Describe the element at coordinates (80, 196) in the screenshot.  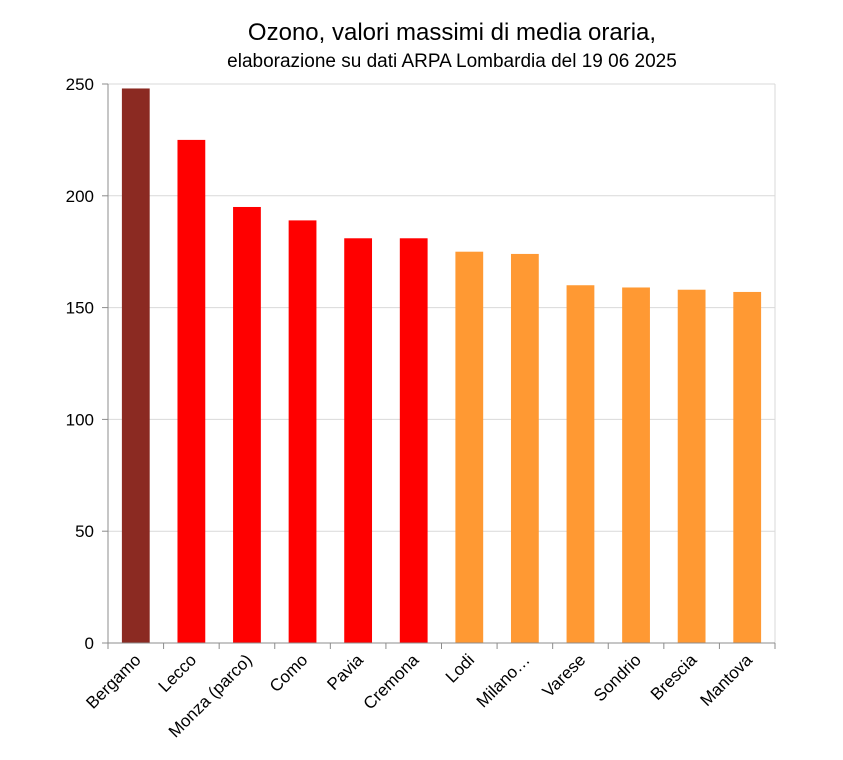
I see `y-tick-label: 200` at that location.